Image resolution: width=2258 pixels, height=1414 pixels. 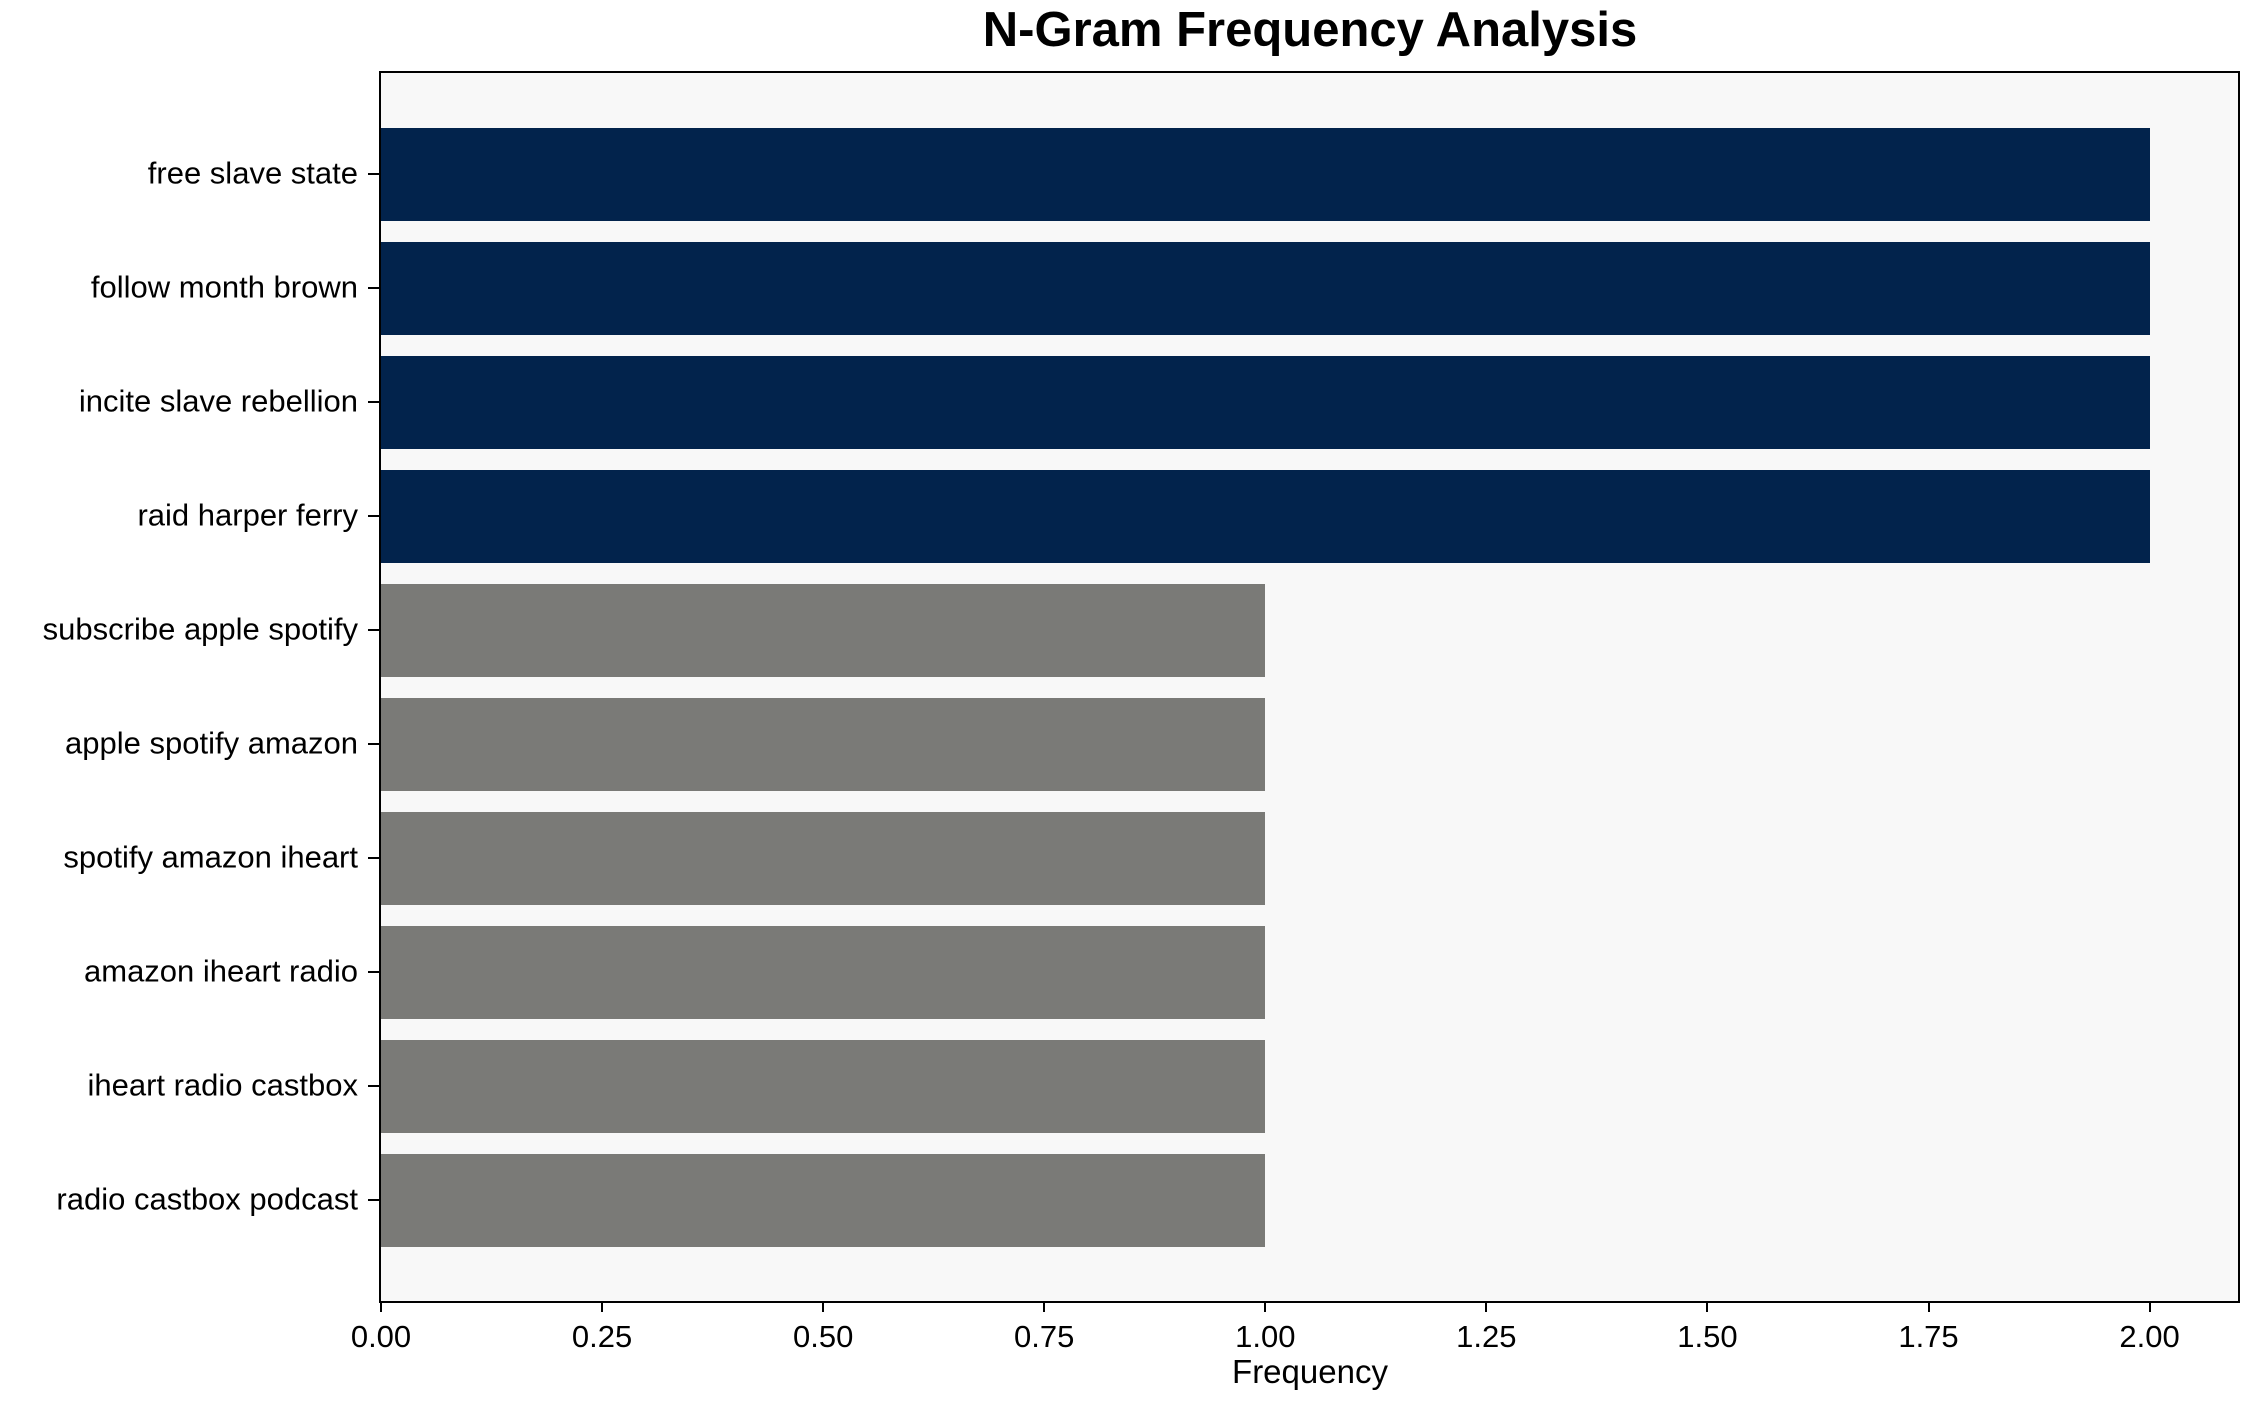 I want to click on chart-title: N-Gram Frequency Analysis, so click(x=1310, y=30).